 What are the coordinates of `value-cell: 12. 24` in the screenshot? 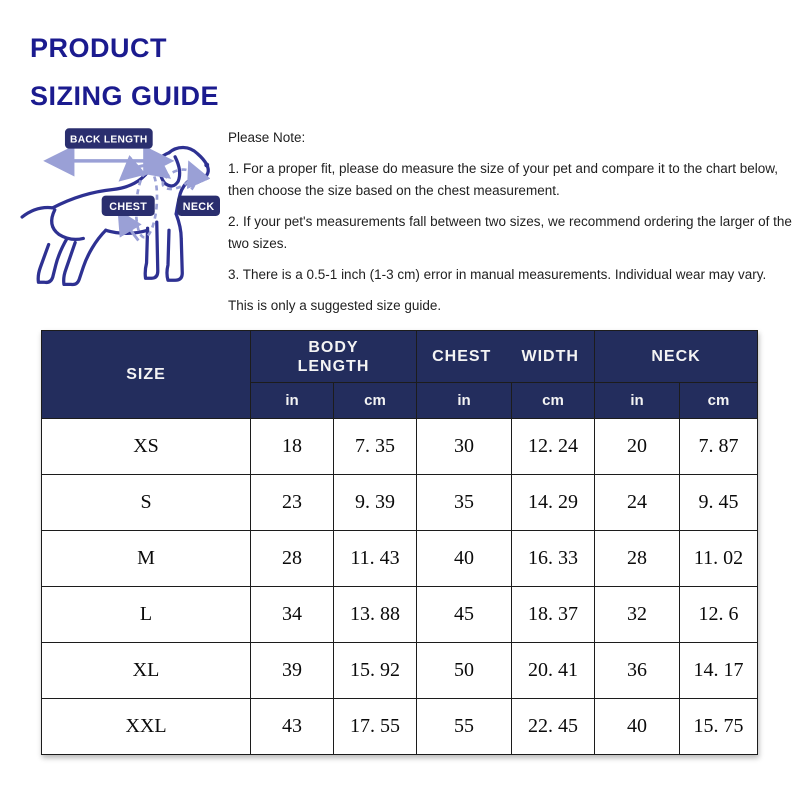 It's located at (553, 446).